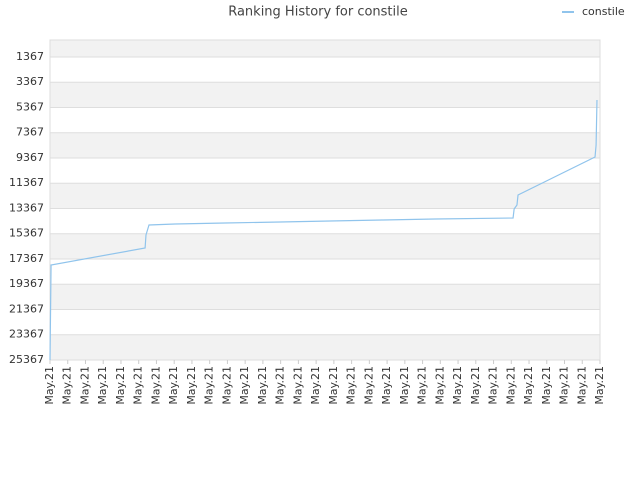  I want to click on y-tick-label: 25367, so click(26, 359).